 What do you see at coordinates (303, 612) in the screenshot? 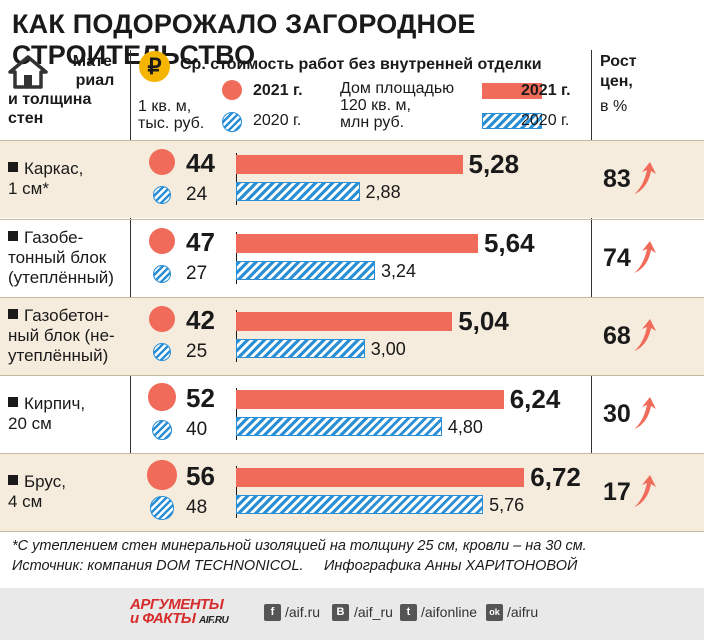
I see `social-facebook: /aif.ru` at bounding box center [303, 612].